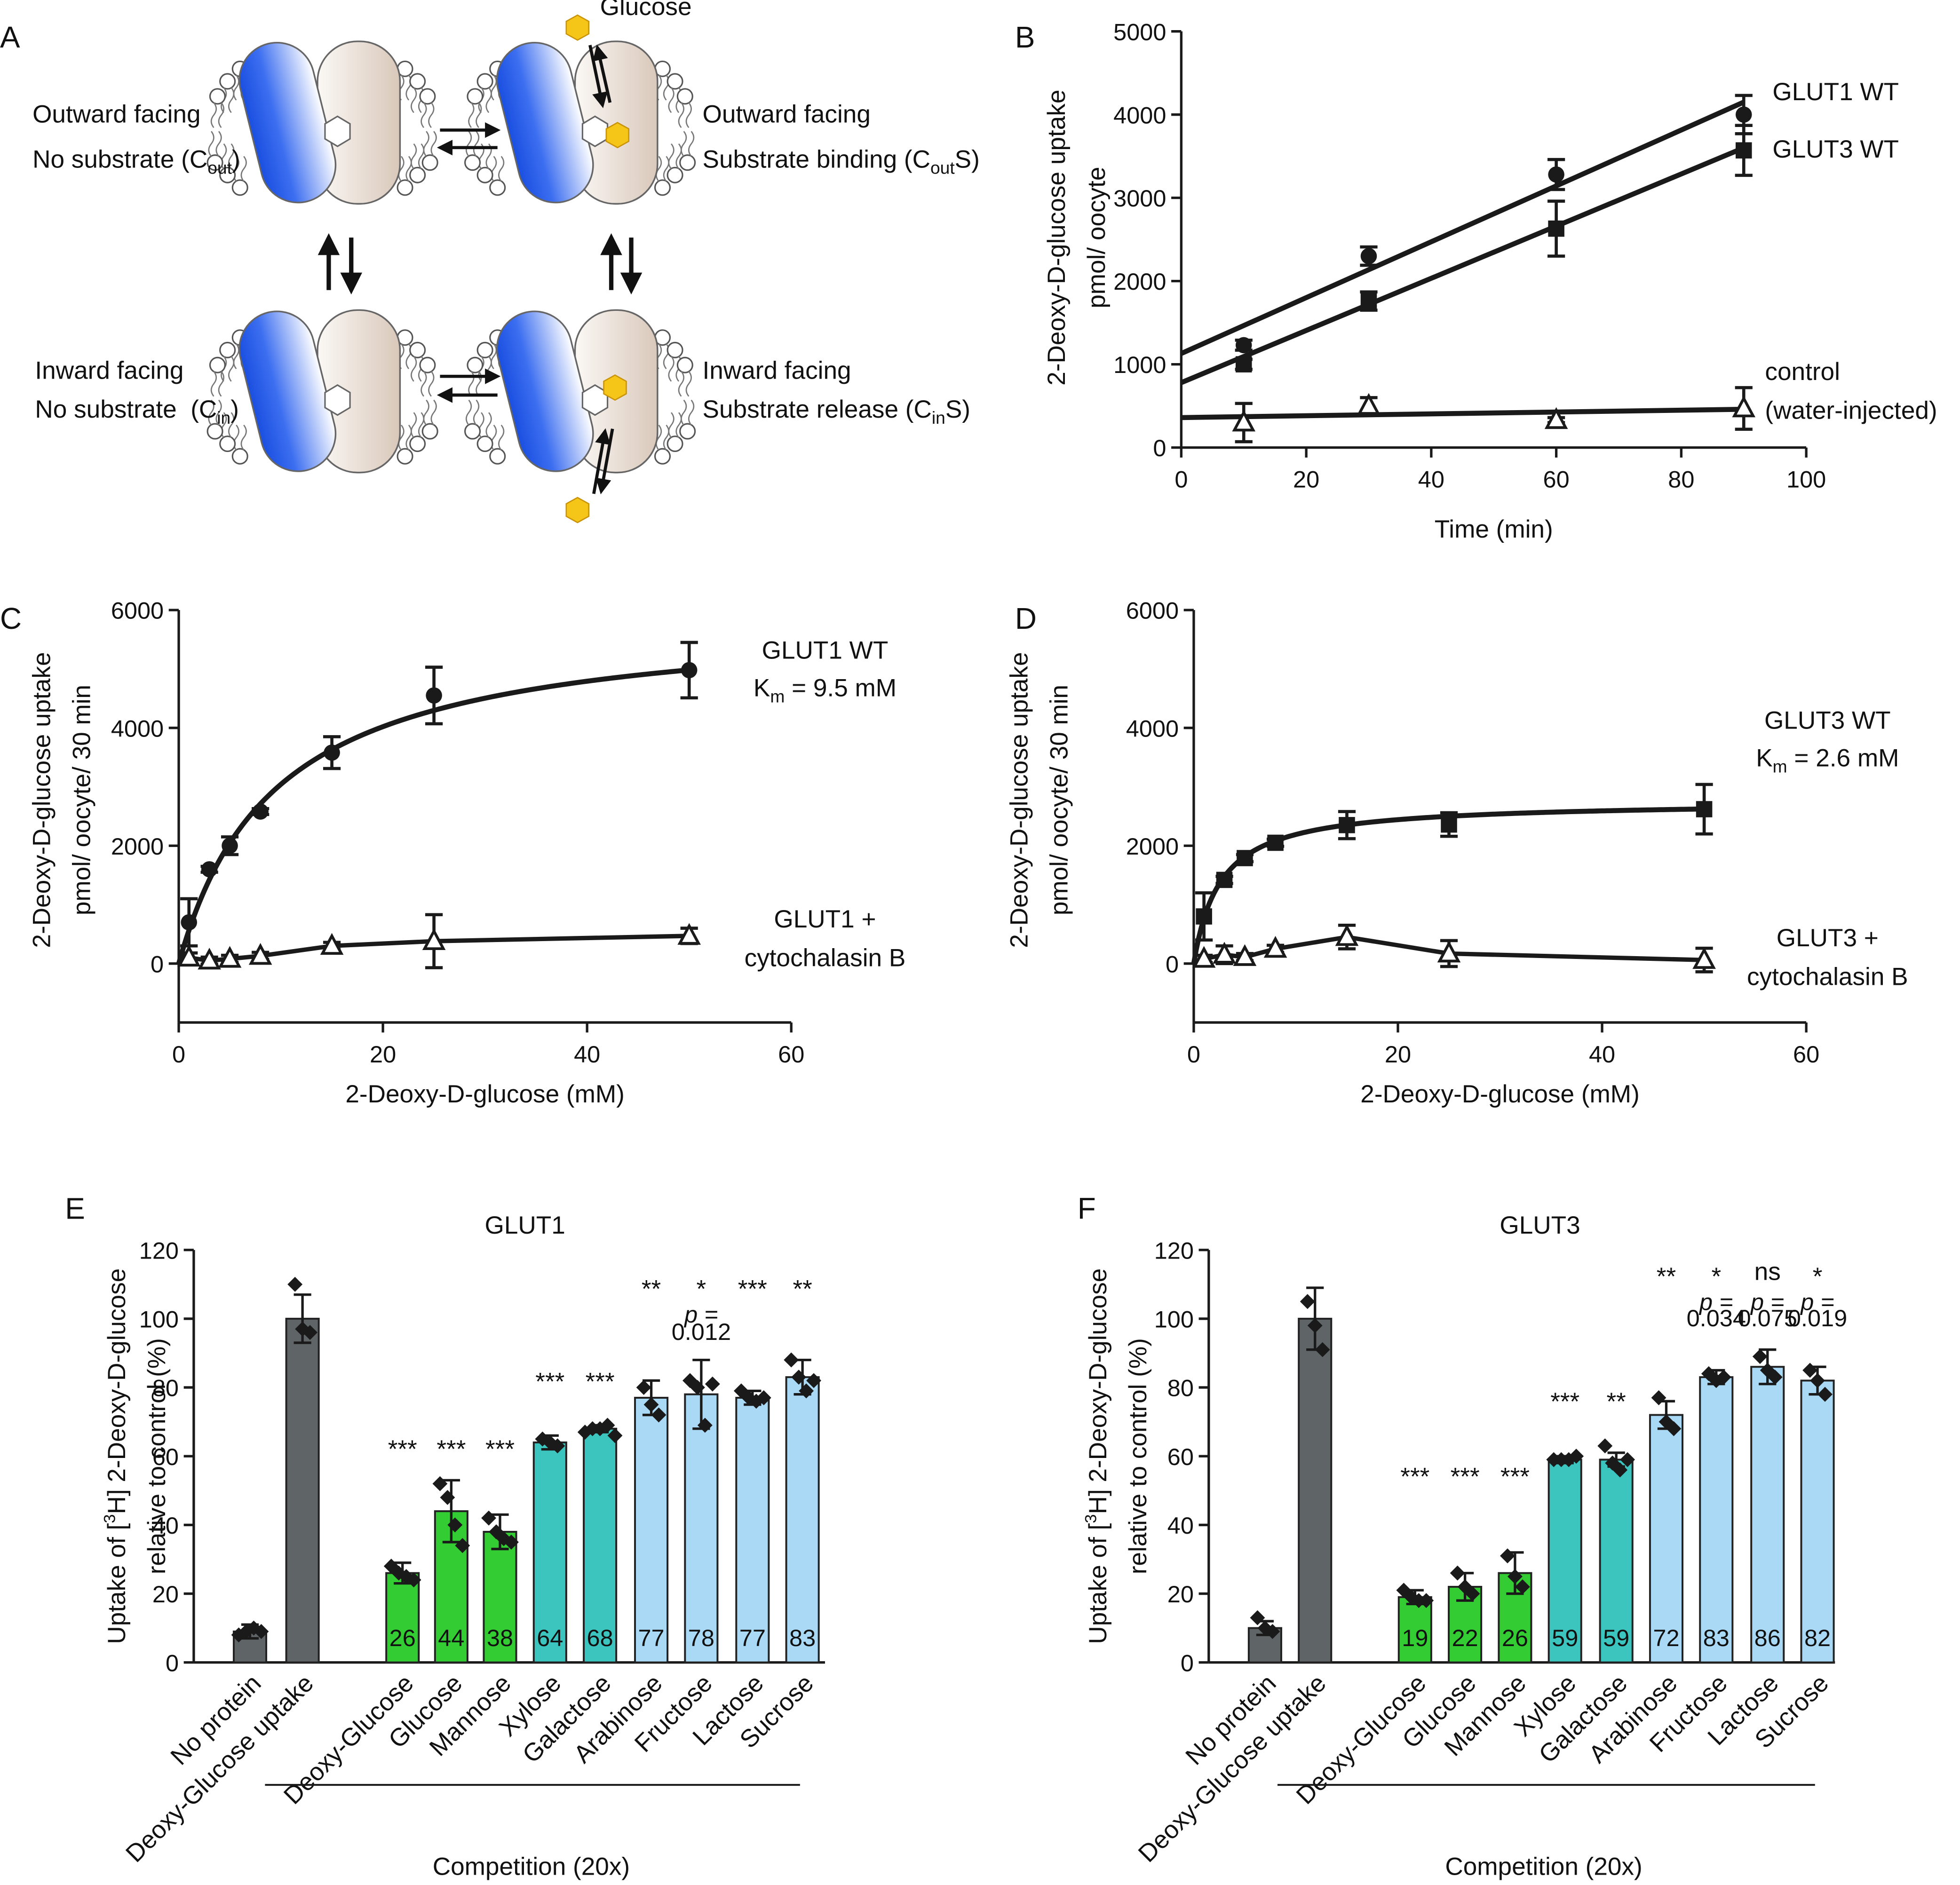 This screenshot has width=1960, height=1885. What do you see at coordinates (1836, 92) in the screenshot?
I see `legend-label: GLUT1 WT` at bounding box center [1836, 92].